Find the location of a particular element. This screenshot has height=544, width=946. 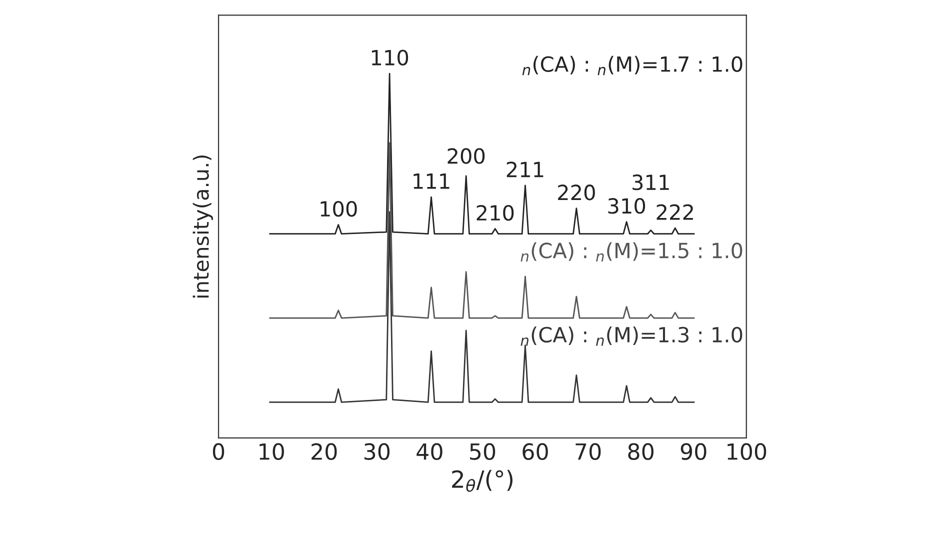

series-label: $_{n}$(CA) : $_{n}$(M)=1.3 : 1.0 is located at coordinates (631, 336).